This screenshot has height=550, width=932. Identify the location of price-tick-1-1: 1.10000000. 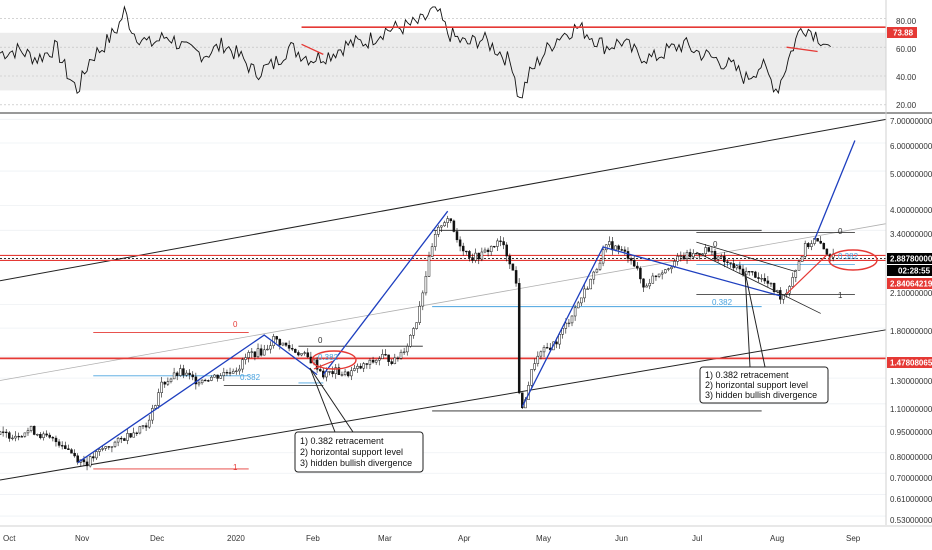
(911, 409).